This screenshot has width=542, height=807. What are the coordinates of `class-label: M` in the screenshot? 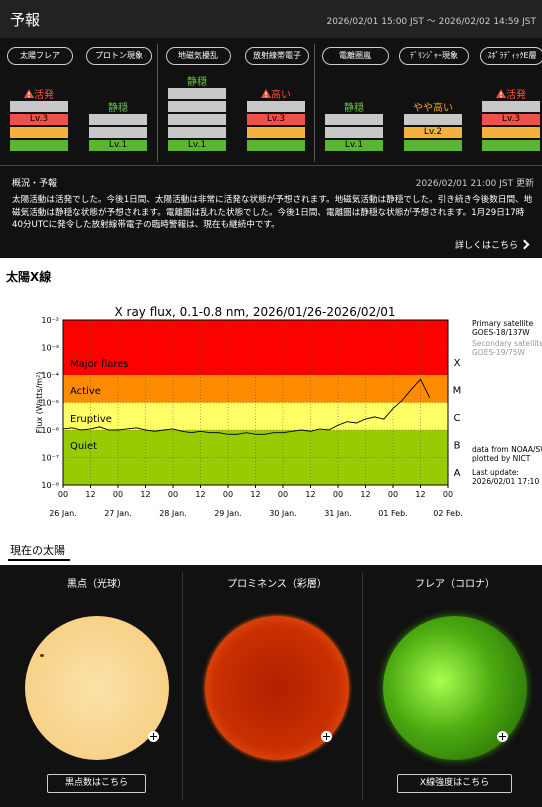 It's located at (457, 390).